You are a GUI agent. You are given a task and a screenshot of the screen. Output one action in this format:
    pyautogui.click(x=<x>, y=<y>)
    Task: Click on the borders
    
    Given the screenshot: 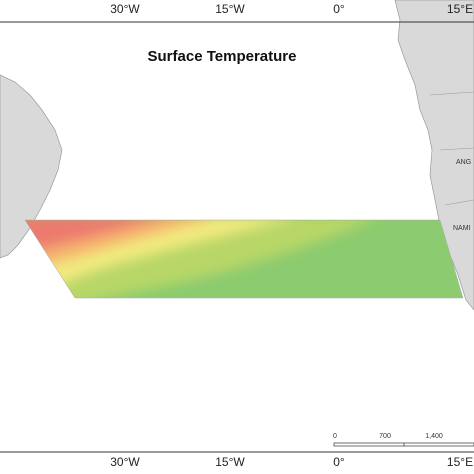 What is the action you would take?
    pyautogui.click(x=451, y=148)
    